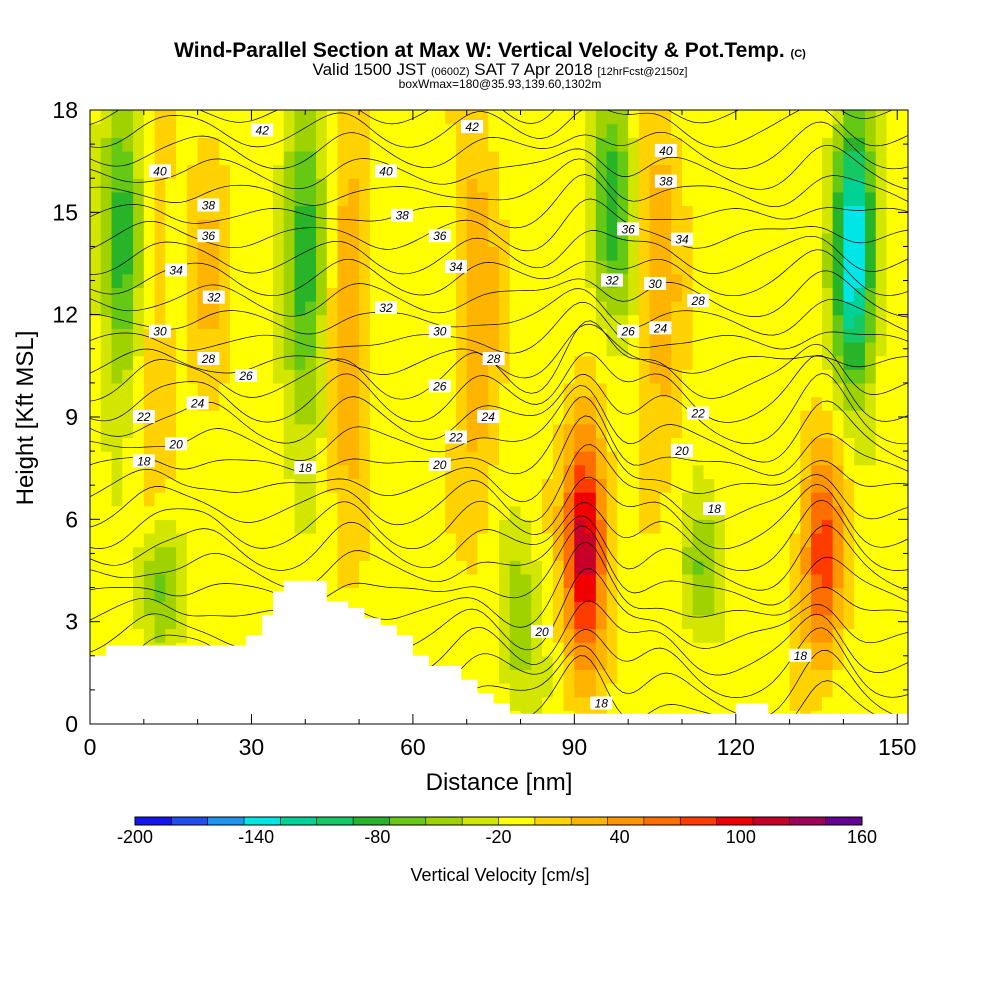 The image size is (1000, 1000). I want to click on colorbar-swatch, so click(153, 821).